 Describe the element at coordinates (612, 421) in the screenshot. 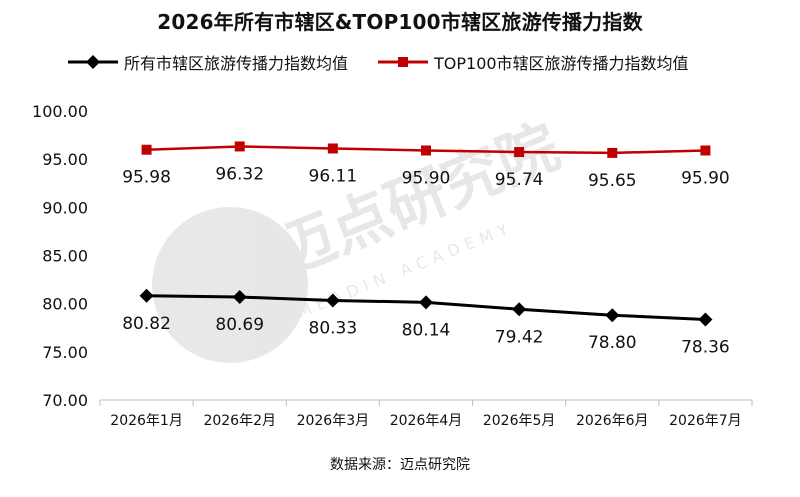

I see `x-tick-label: 2026年6月` at that location.